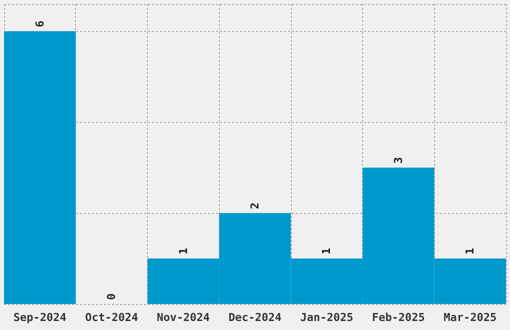 The image size is (510, 330). What do you see at coordinates (470, 317) in the screenshot?
I see `x-tick-label: Mar-2025` at bounding box center [470, 317].